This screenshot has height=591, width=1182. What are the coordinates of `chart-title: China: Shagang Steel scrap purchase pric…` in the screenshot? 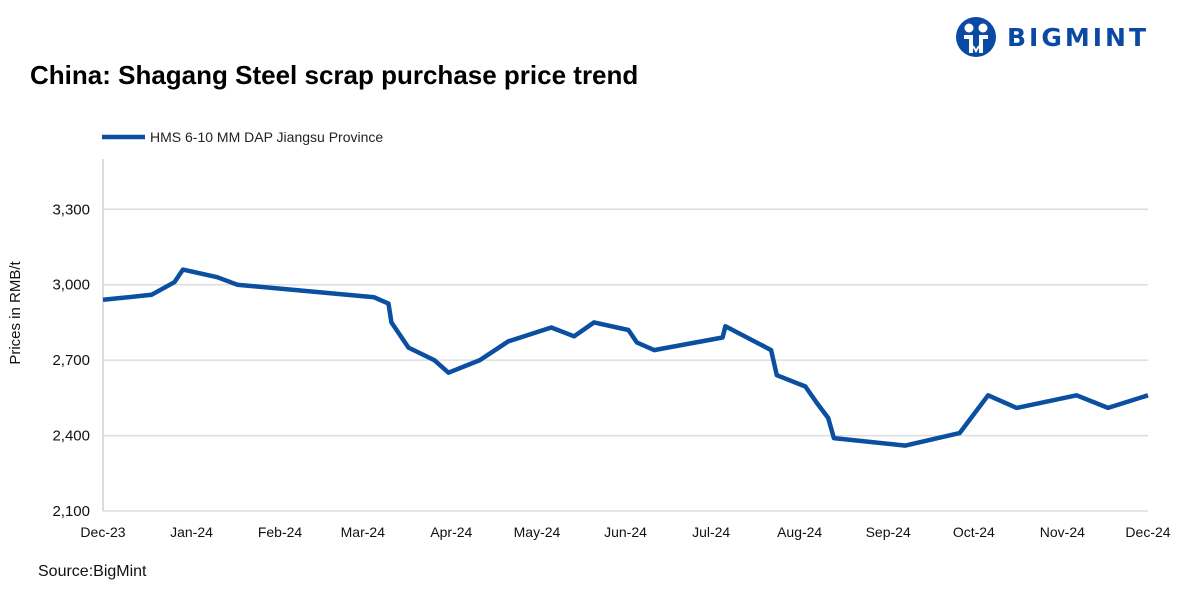 It's located at (334, 75).